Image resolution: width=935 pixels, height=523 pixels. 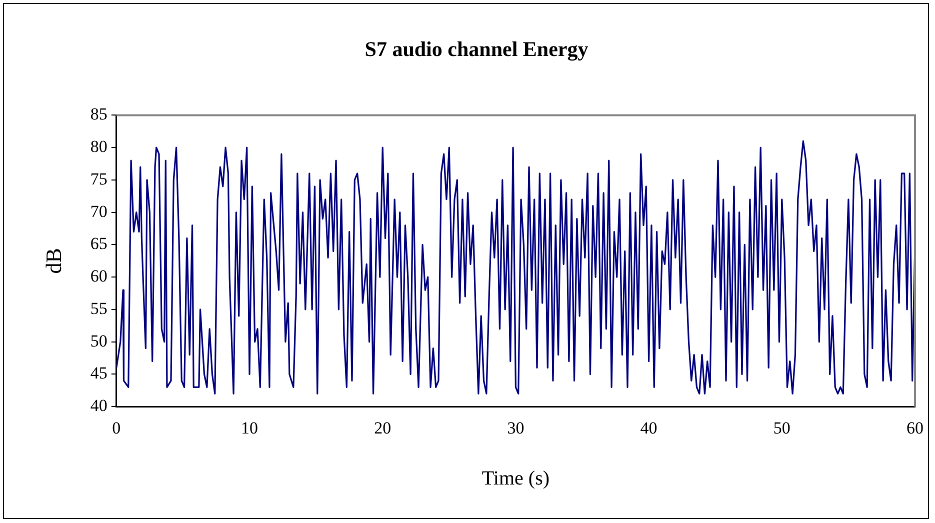 What do you see at coordinates (53, 261) in the screenshot?
I see `y-axis-title: dB` at bounding box center [53, 261].